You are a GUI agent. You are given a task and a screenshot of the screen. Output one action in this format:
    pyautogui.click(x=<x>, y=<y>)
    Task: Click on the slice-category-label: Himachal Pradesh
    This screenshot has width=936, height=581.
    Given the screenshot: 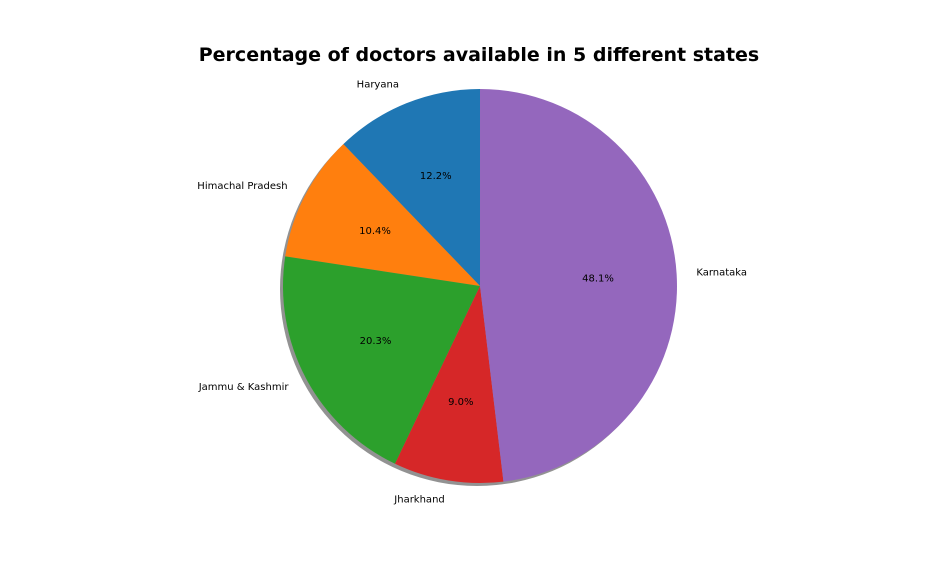 What is the action you would take?
    pyautogui.click(x=242, y=186)
    